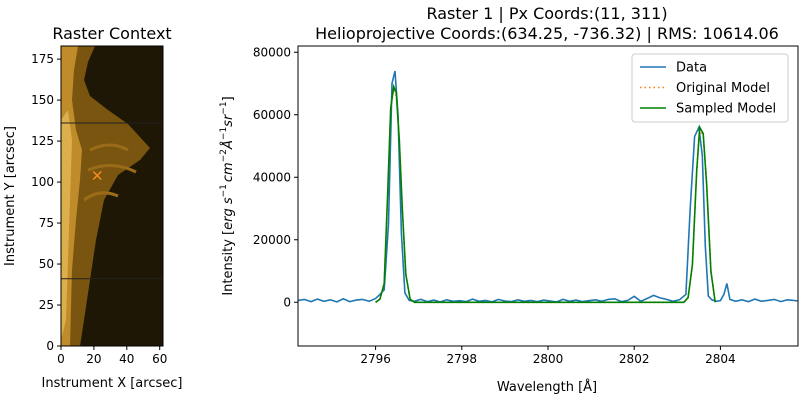 The width and height of the screenshot is (800, 400). Describe the element at coordinates (634, 359) in the screenshot. I see `spectrum-x-tick-label: 2802` at that location.